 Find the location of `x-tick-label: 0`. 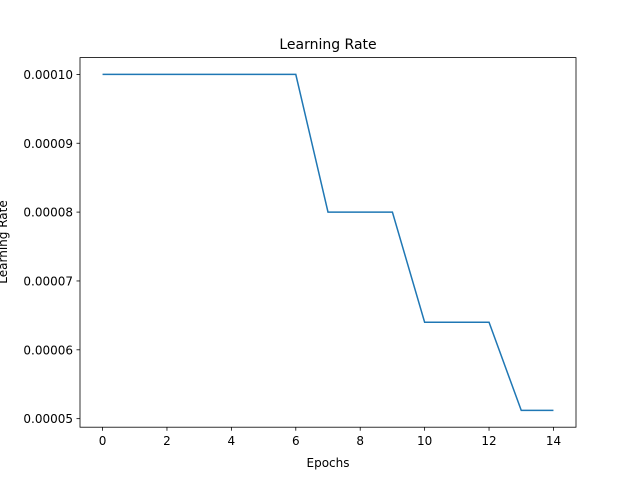

x-tick-label: 0 is located at coordinates (103, 441).